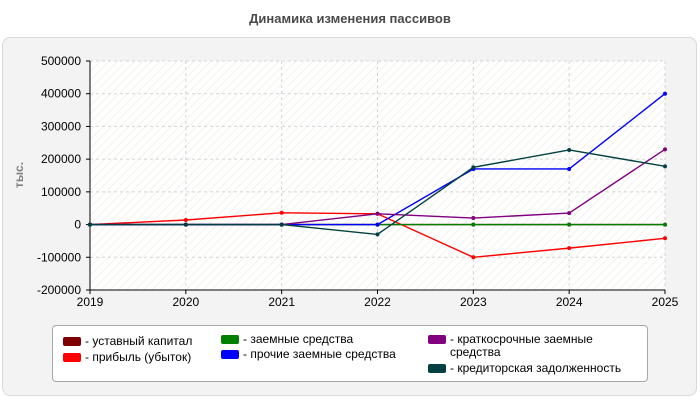 The width and height of the screenshot is (700, 400). What do you see at coordinates (90, 302) in the screenshot?
I see `x-tick-label: 2019` at bounding box center [90, 302].